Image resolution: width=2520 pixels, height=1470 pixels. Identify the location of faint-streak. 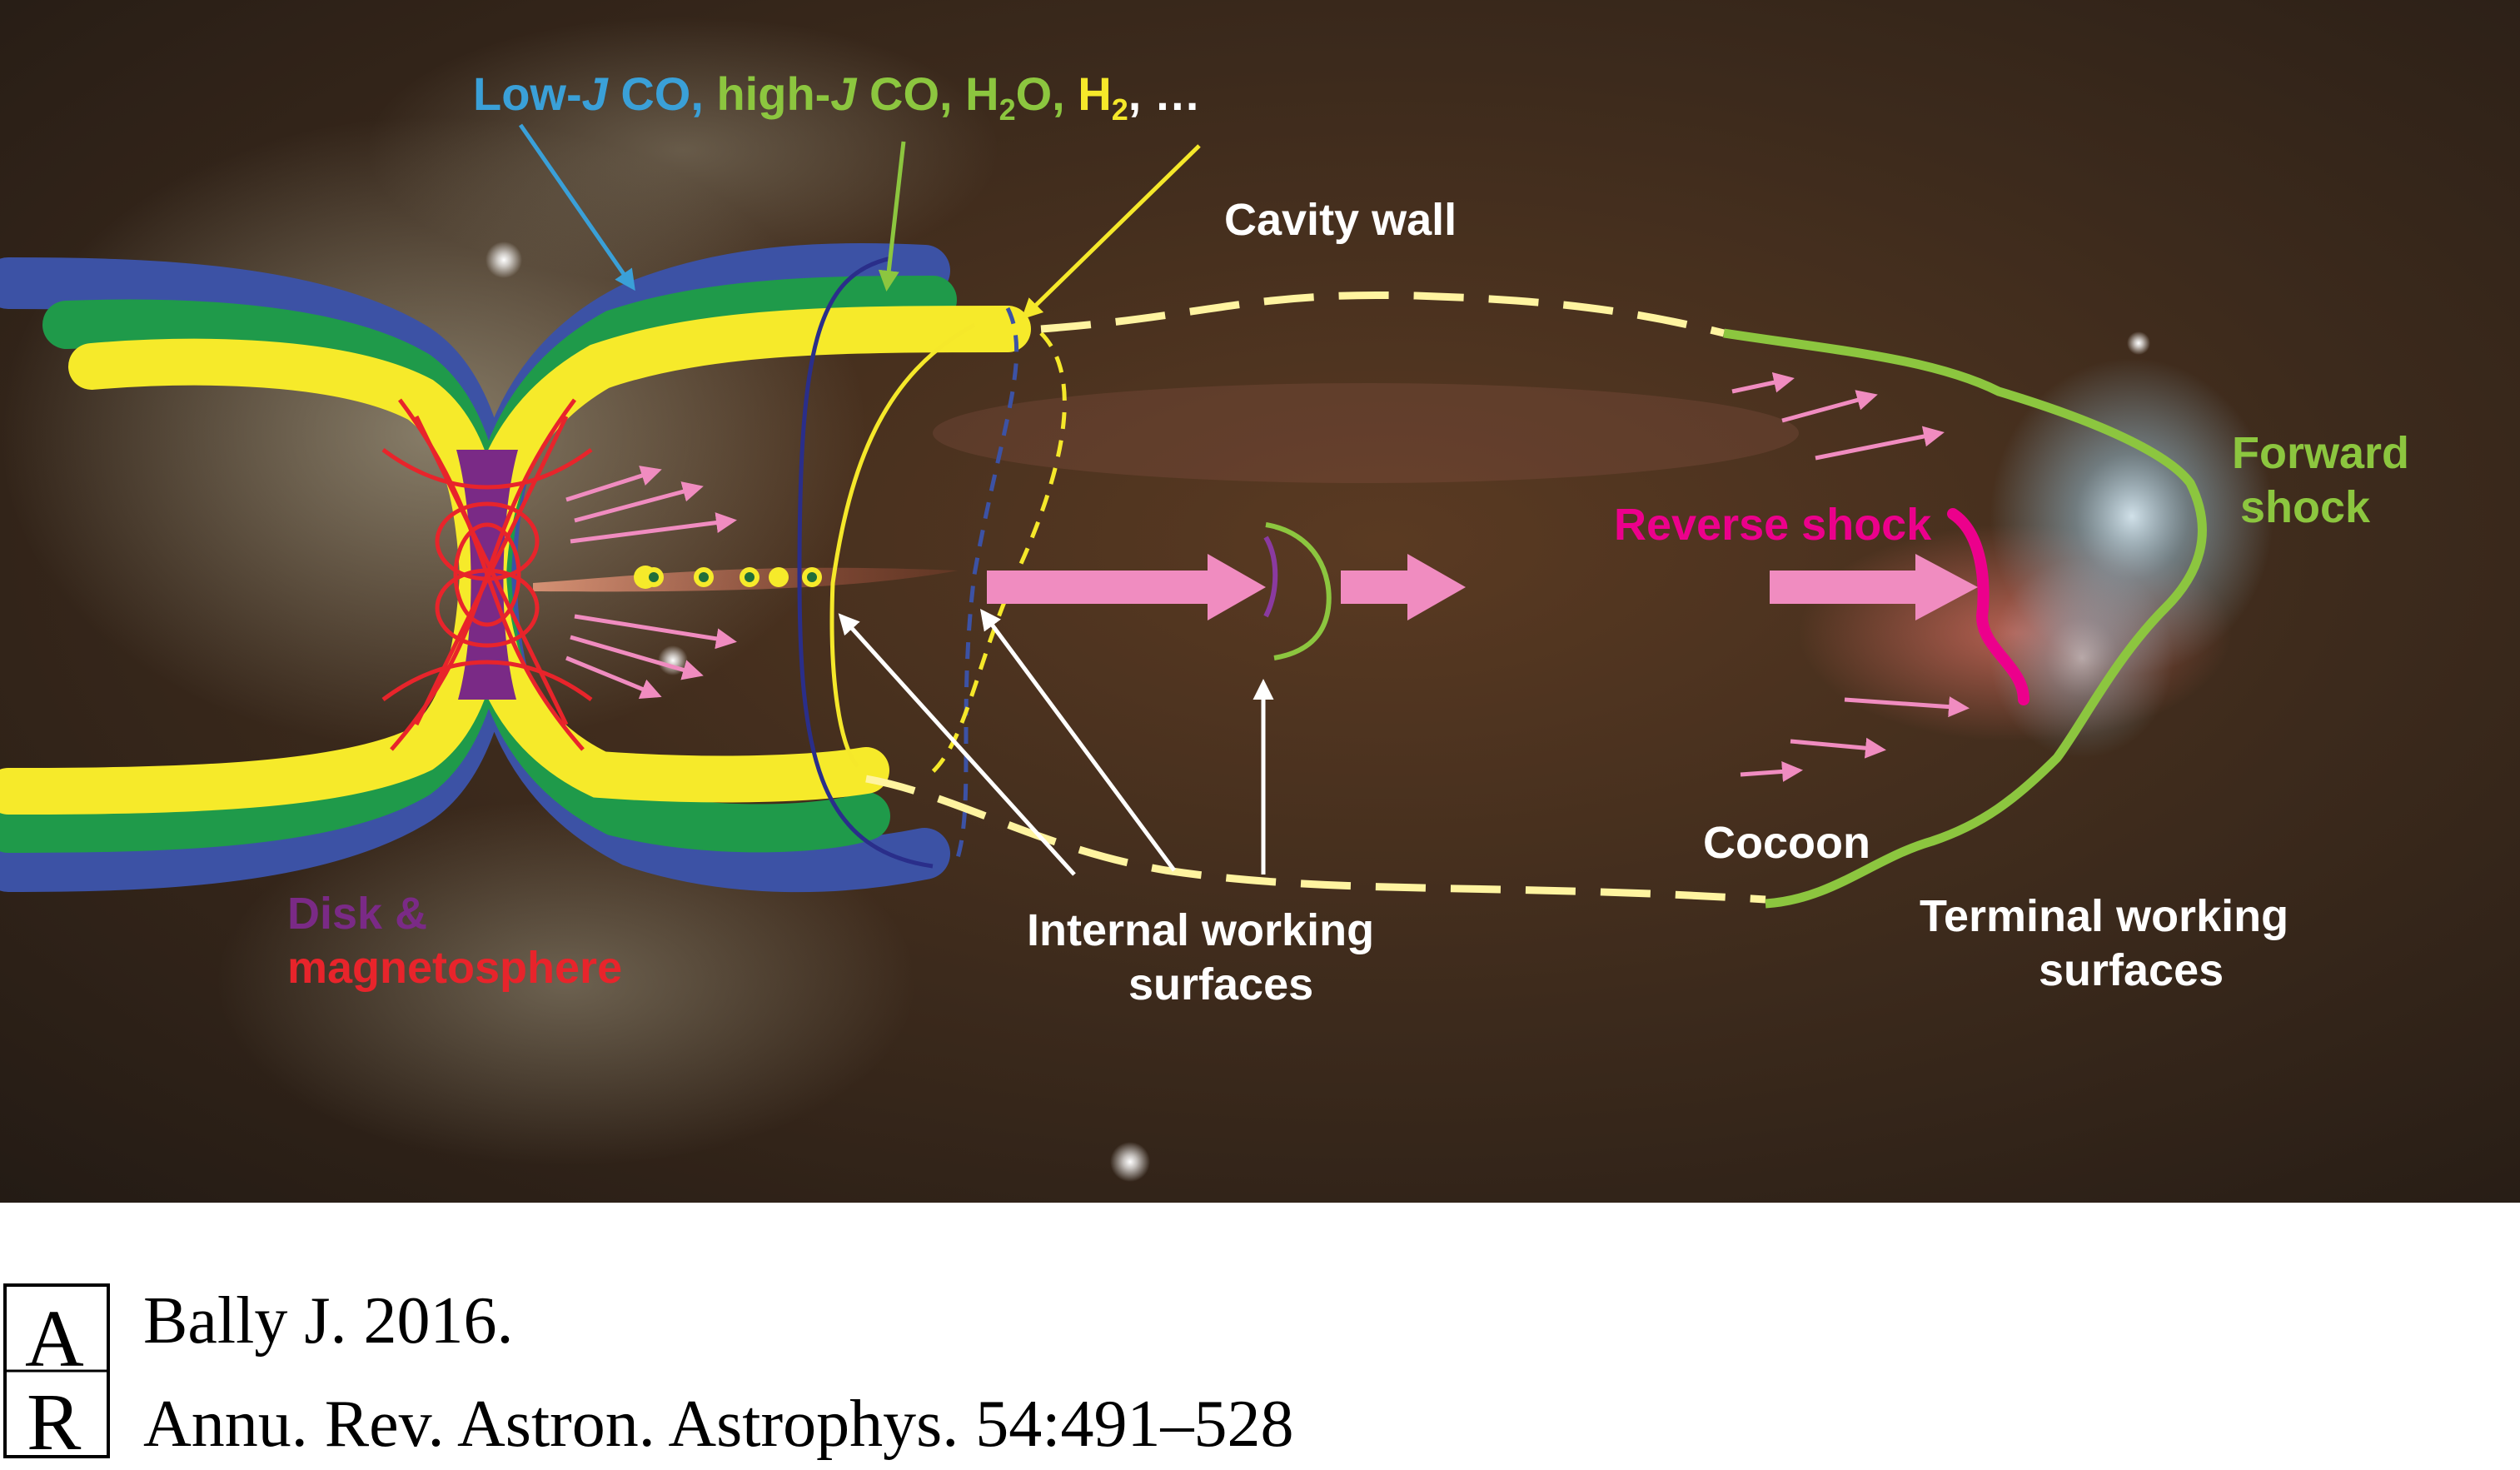
(1366, 433).